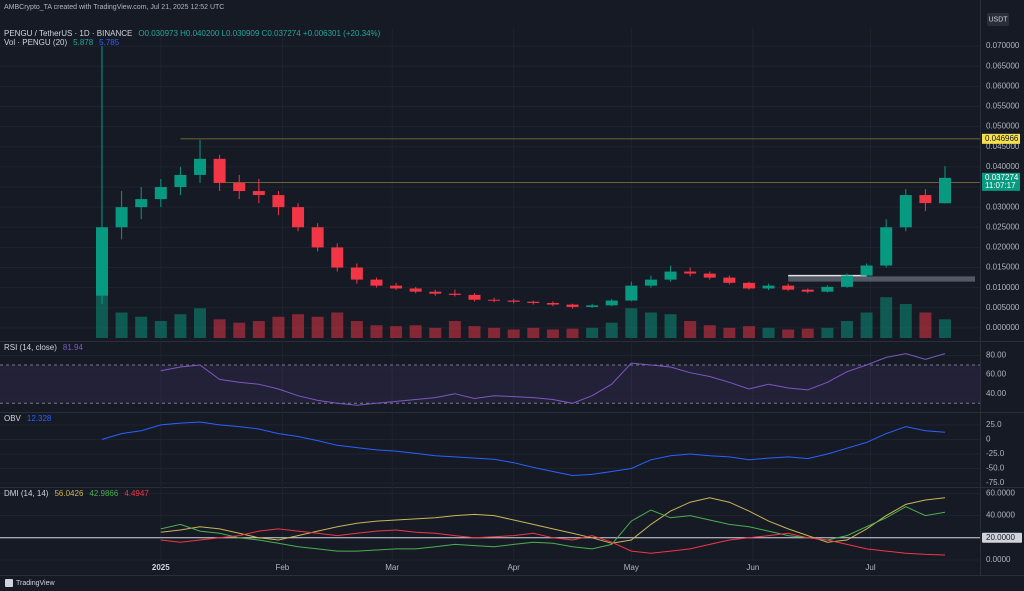 The width and height of the screenshot is (1024, 591). I want to click on legend-text: PENGU / TetherUS · 1D · BINANCE, so click(68, 33).